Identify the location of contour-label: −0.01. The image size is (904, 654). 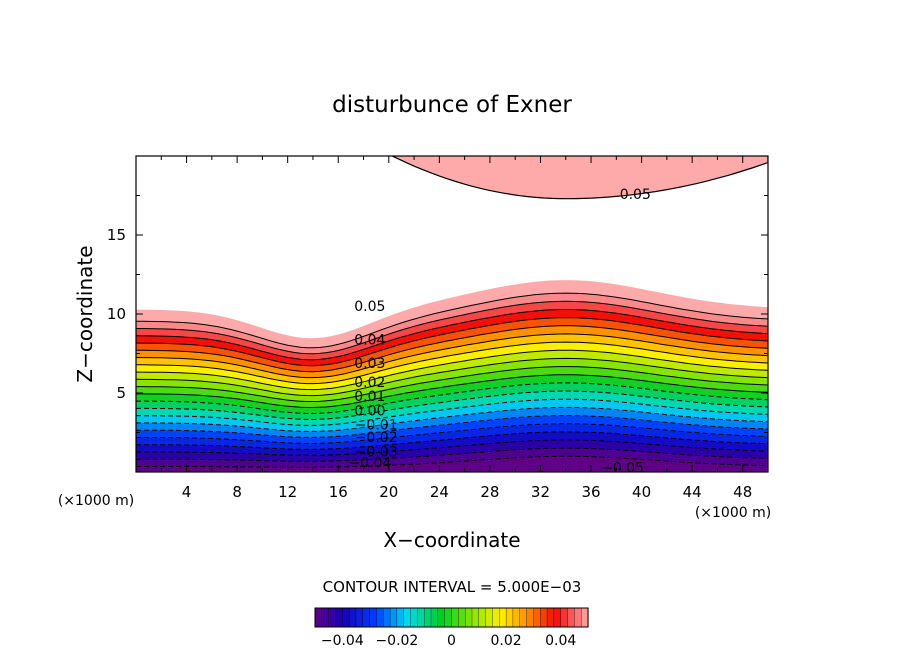
(376, 426).